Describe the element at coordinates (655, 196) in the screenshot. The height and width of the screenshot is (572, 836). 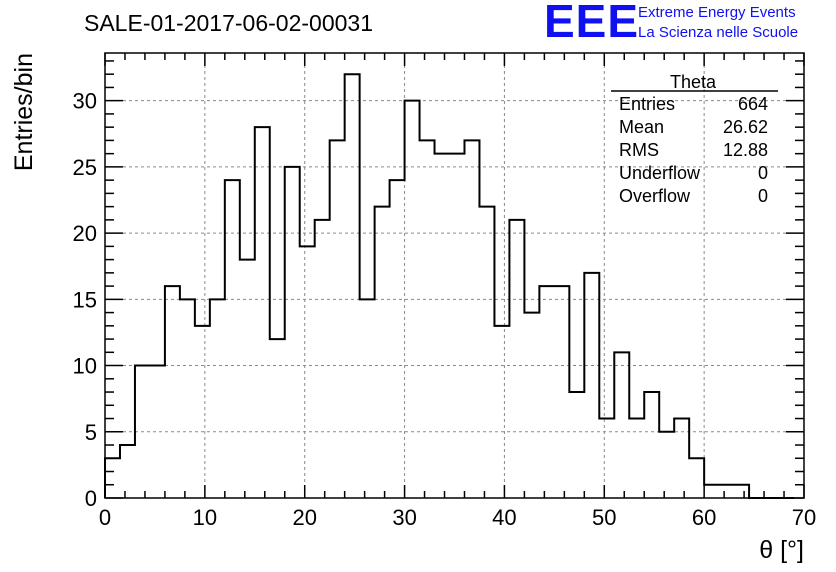
I see `stats-label-overflow: Overflow` at that location.